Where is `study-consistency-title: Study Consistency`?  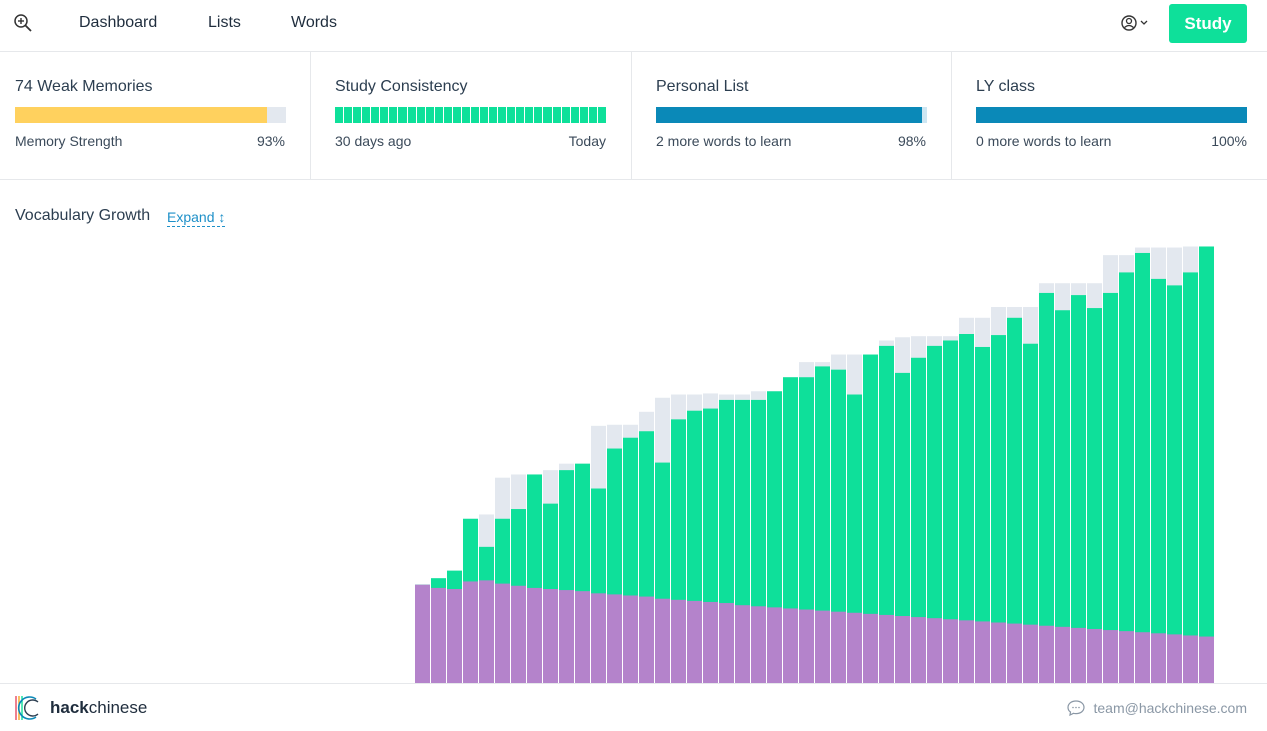
study-consistency-title: Study Consistency is located at coordinates (401, 86).